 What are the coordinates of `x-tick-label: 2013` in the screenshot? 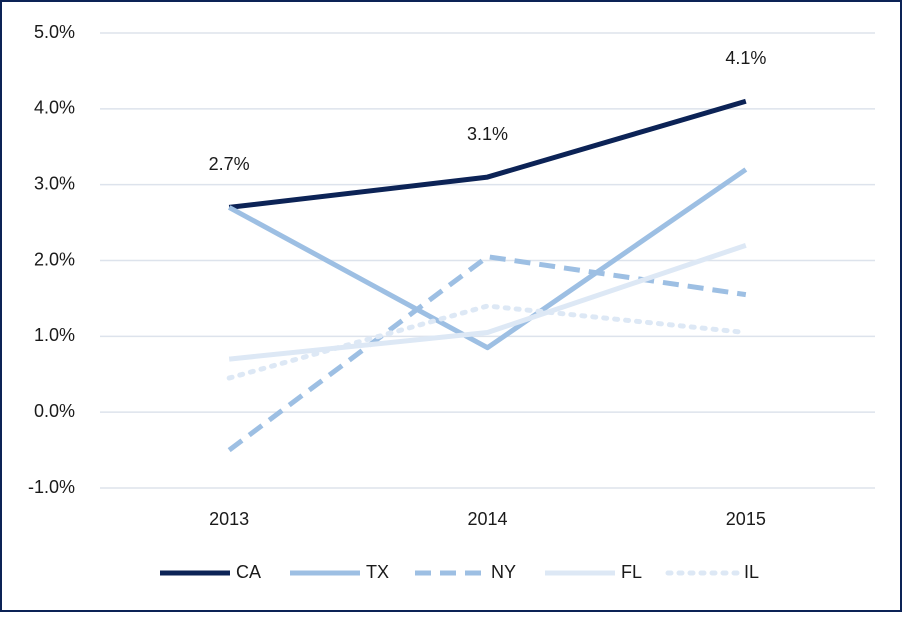 It's located at (229, 519).